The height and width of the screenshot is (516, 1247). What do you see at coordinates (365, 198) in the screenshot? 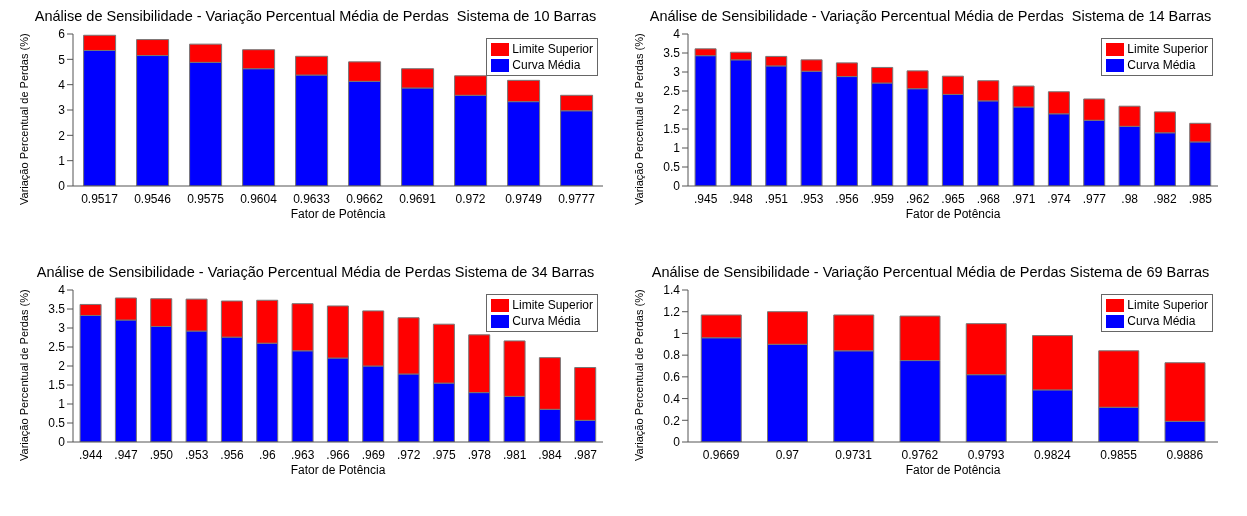
I see `x-tick-label: 0.9662` at bounding box center [365, 198].